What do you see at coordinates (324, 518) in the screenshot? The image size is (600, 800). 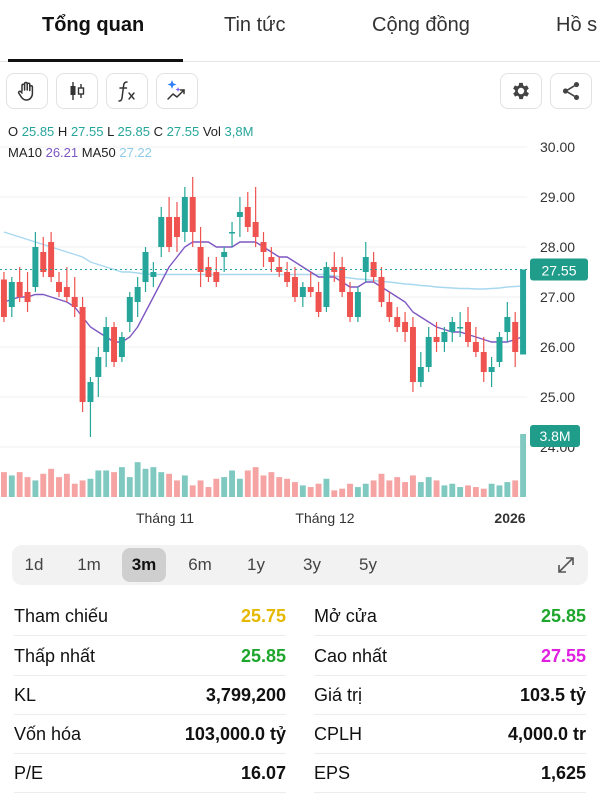 I see `x-tick-label: Tháng 12` at bounding box center [324, 518].